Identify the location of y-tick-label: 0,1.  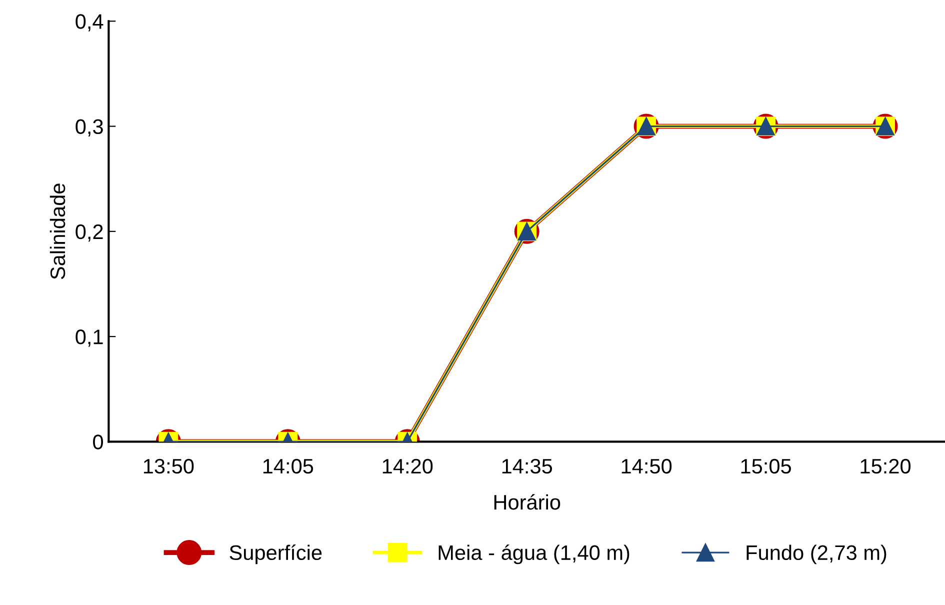
(89, 338).